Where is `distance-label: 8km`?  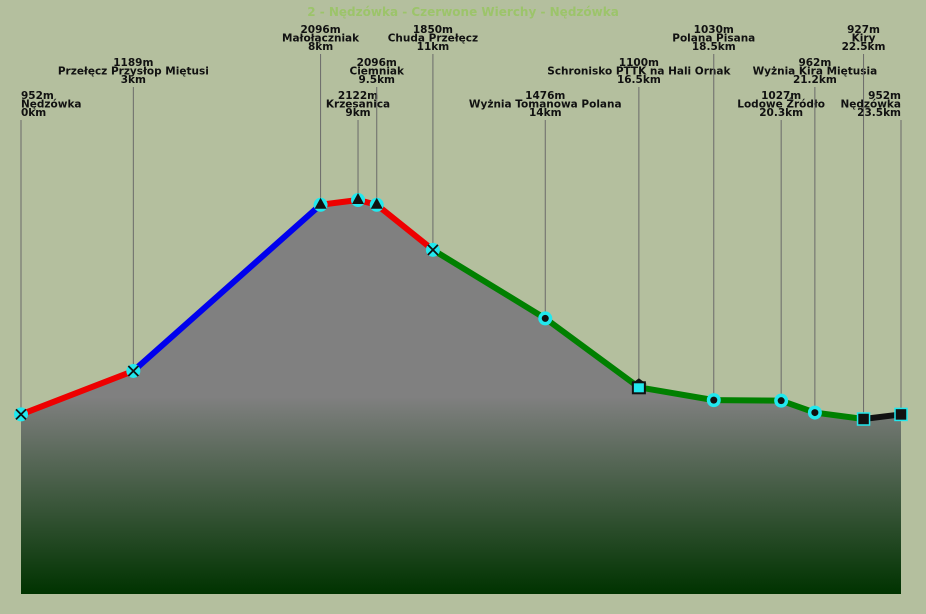
distance-label: 8km is located at coordinates (320, 47).